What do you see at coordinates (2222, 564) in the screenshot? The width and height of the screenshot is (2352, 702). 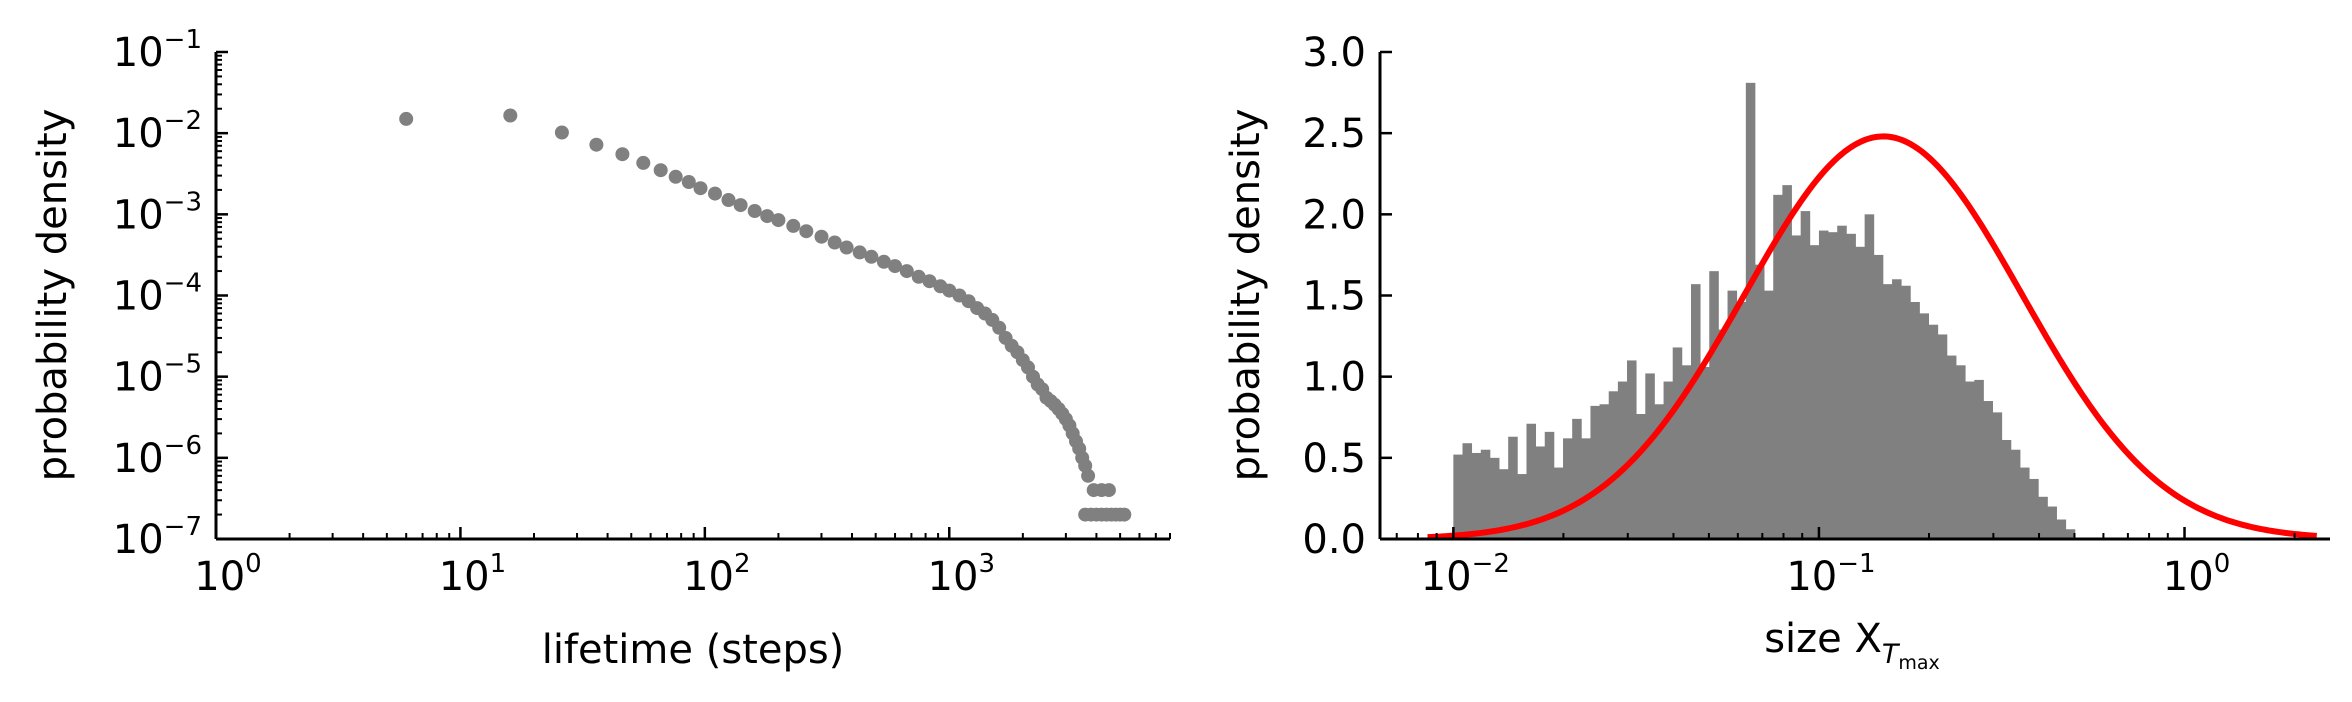 I see `size-x-tick-label-exponent: 0` at bounding box center [2222, 564].